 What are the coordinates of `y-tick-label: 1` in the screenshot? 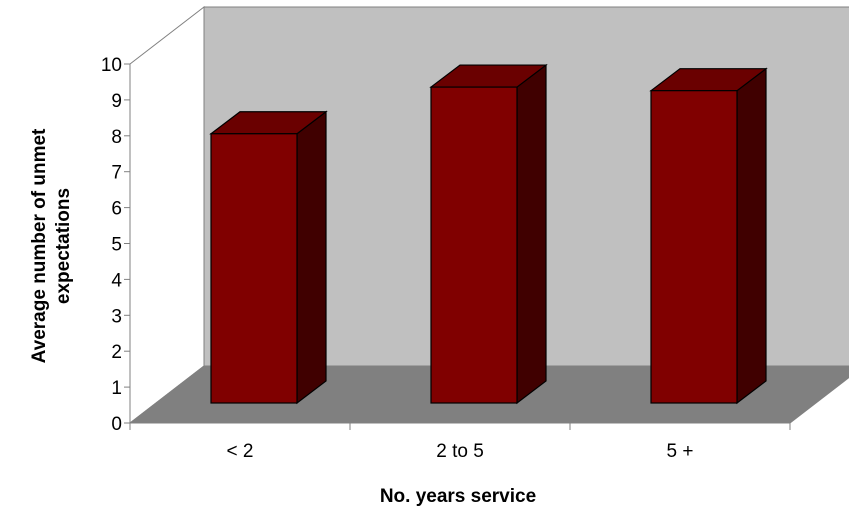 It's located at (116, 388).